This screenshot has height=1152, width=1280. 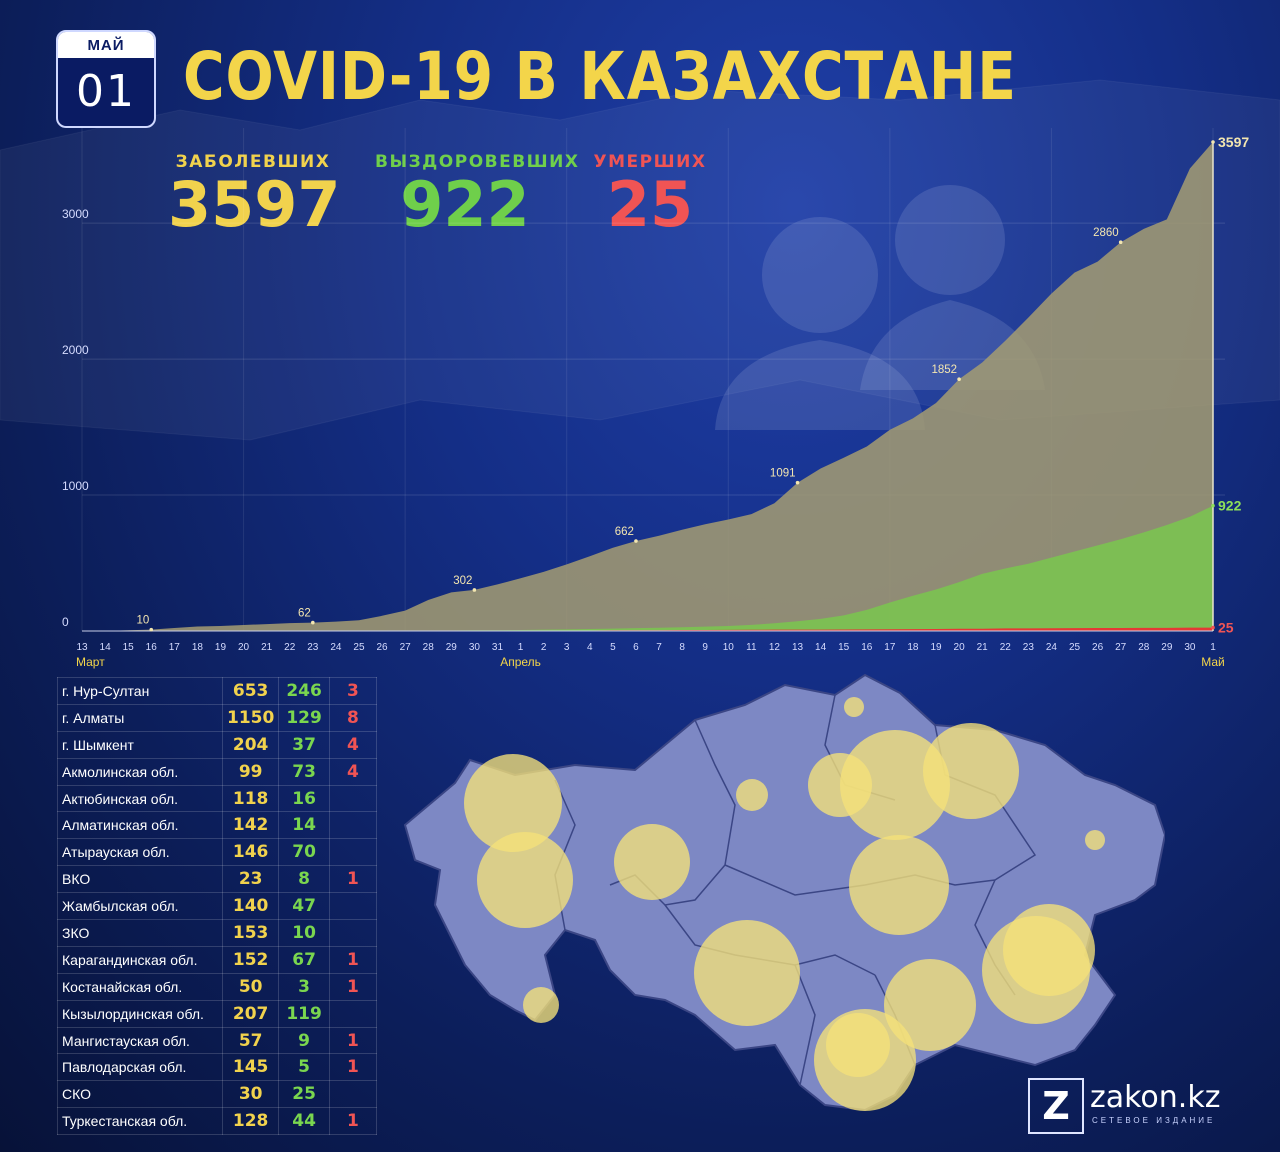 I want to click on data-label: 2860, so click(x=1106, y=233).